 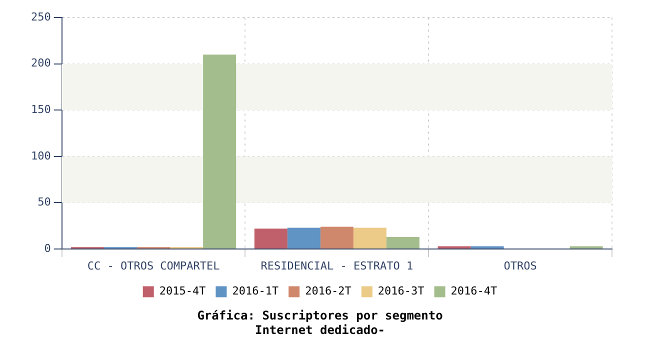 I want to click on y-tick-label: 200, so click(x=40, y=63).